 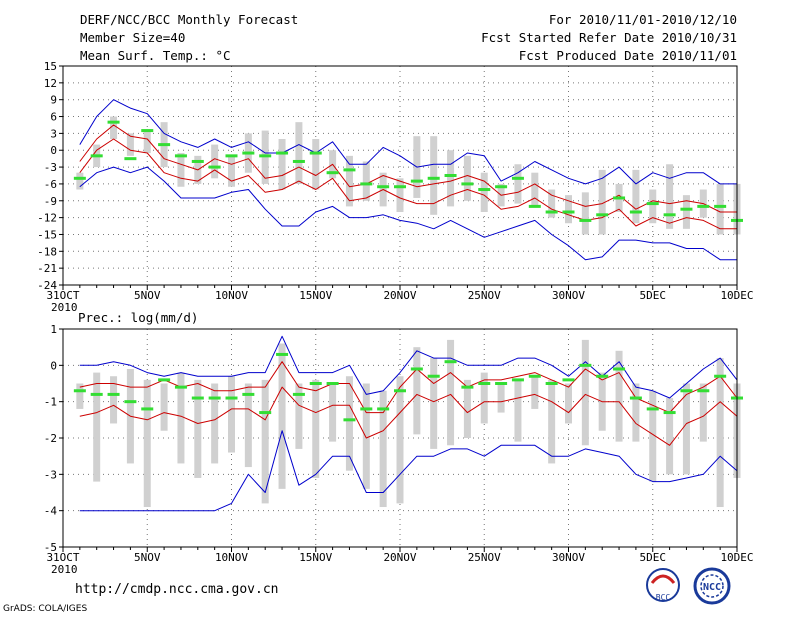 I want to click on temp-xtick-label: 25NOV, so click(x=484, y=295).